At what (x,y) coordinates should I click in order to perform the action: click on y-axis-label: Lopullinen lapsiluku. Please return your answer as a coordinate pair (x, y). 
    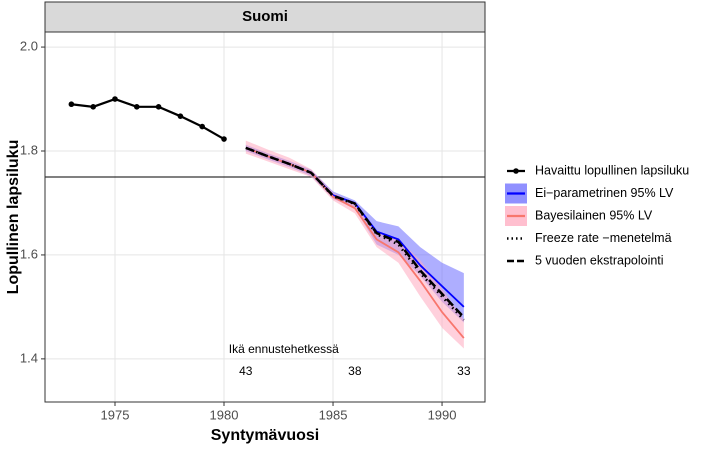
    Looking at the image, I should click on (13, 217).